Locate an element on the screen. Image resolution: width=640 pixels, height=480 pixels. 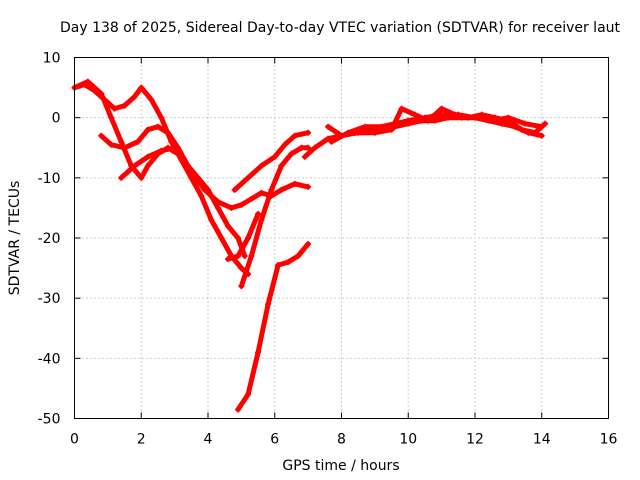
y-tick-label: 10 is located at coordinates (52, 59).